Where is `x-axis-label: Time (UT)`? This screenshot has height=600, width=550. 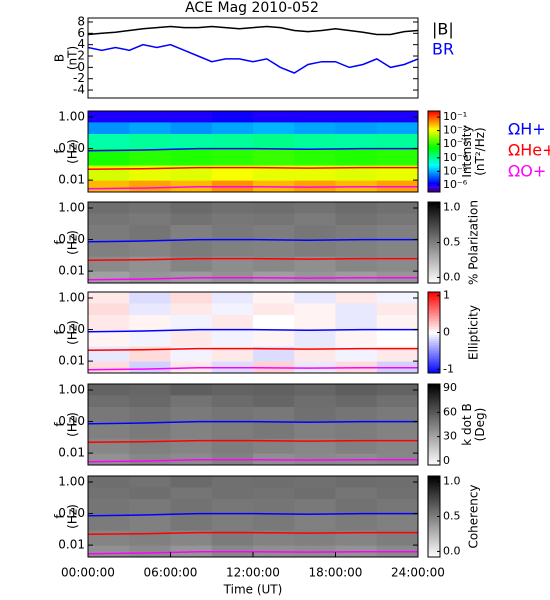
x-axis-label: Time (UT) is located at coordinates (253, 590).